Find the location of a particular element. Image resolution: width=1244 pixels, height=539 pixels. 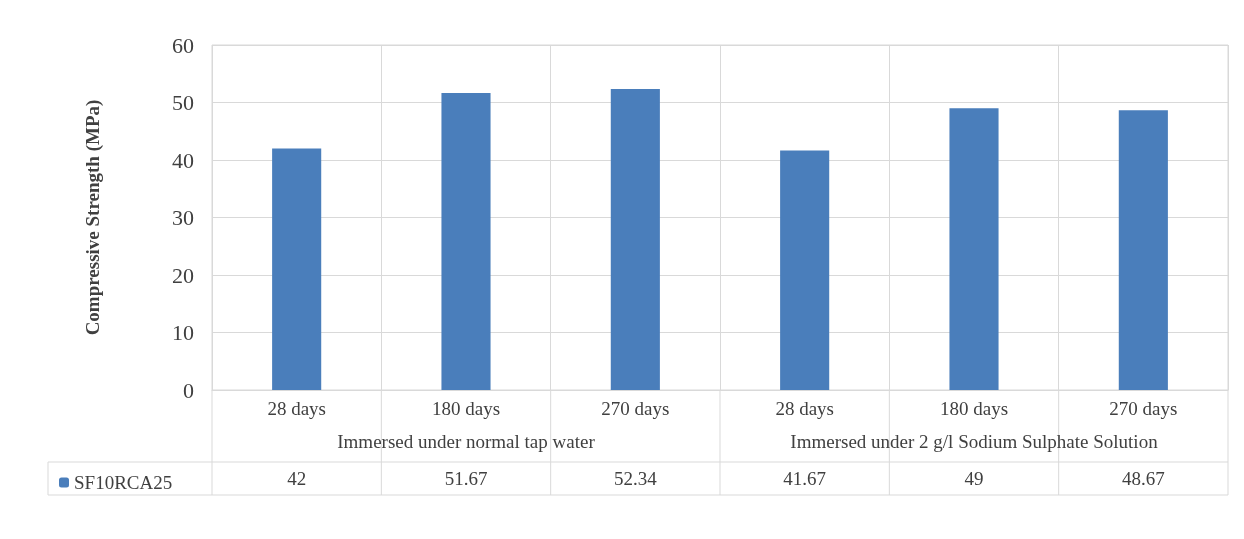

data-label: 52.34 is located at coordinates (635, 478).